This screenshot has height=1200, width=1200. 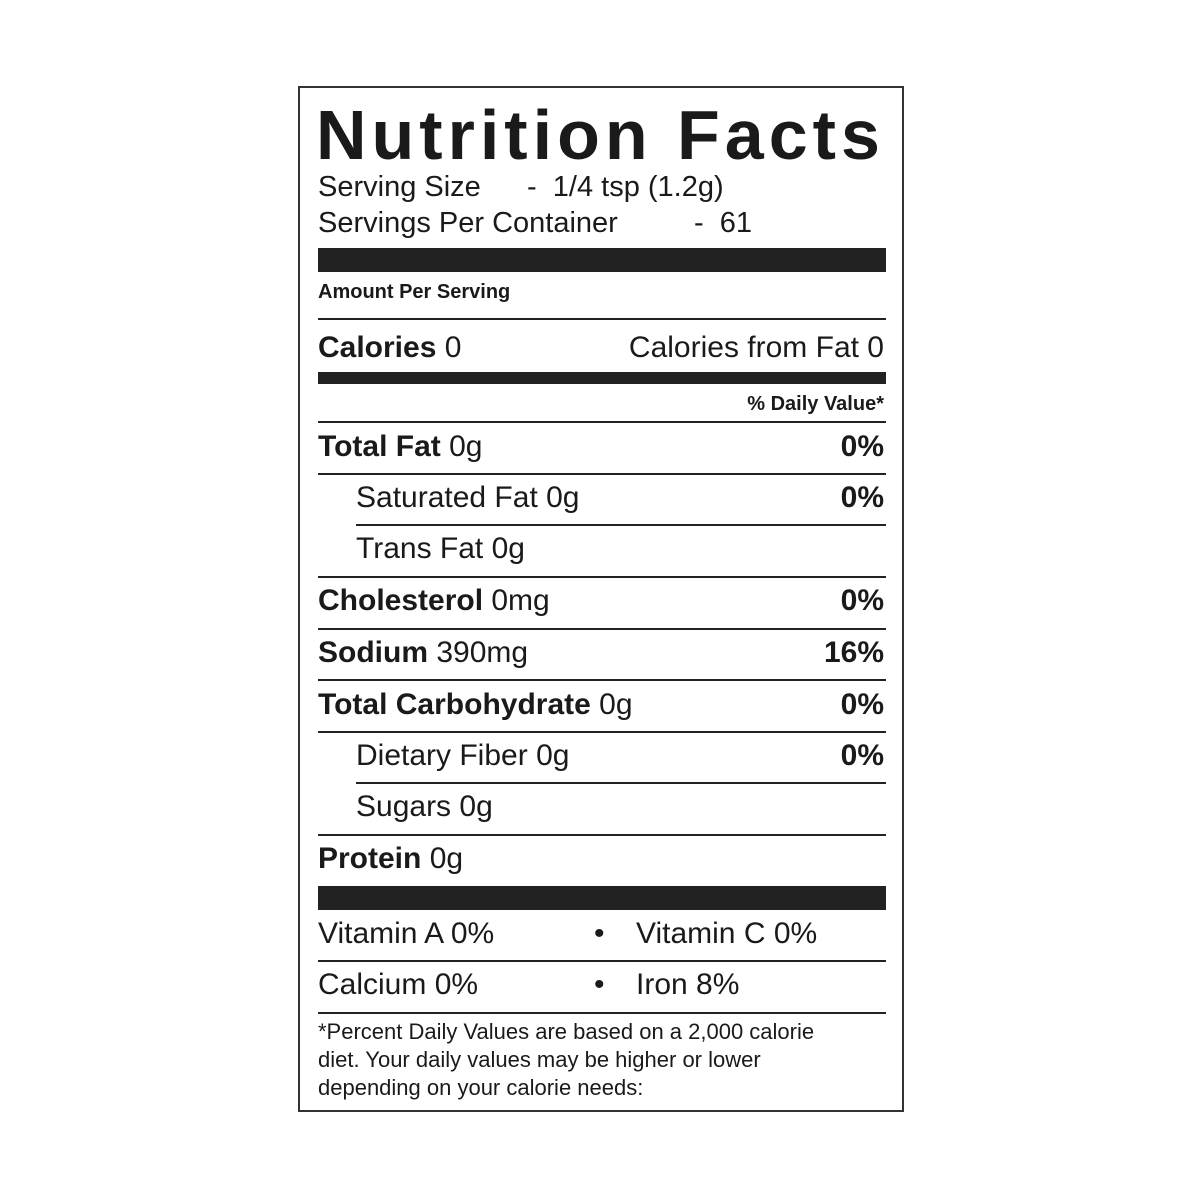 I want to click on nutrient-name: Cholesterol, so click(x=401, y=600).